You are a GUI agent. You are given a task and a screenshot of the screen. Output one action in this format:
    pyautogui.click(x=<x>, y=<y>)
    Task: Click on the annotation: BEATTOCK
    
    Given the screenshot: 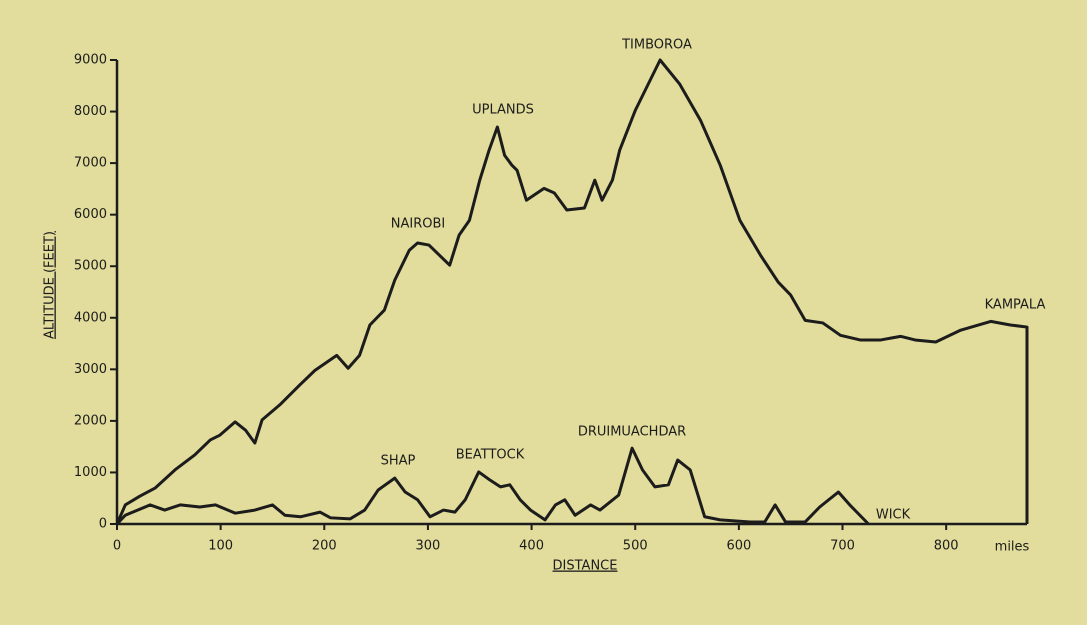 What is the action you would take?
    pyautogui.click(x=490, y=455)
    